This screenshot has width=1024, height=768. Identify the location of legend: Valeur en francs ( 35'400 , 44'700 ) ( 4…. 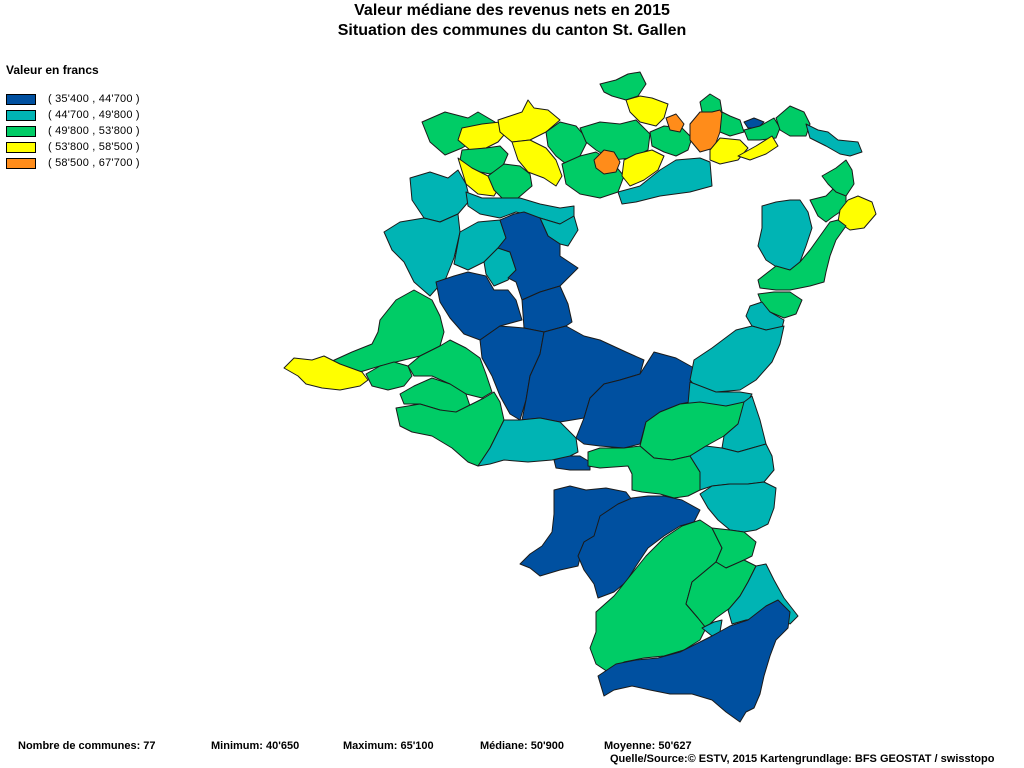
(73, 117).